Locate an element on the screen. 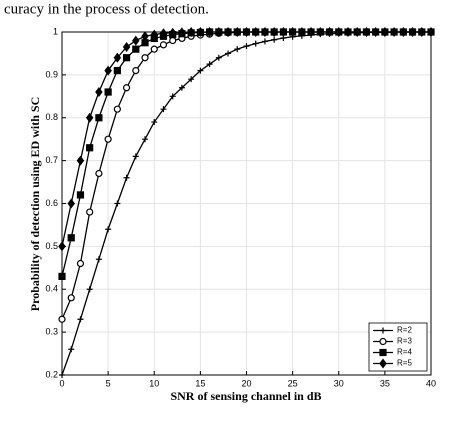 This screenshot has width=474, height=421. x-axis-label: SNR of sensing channel in dB is located at coordinates (245, 396).